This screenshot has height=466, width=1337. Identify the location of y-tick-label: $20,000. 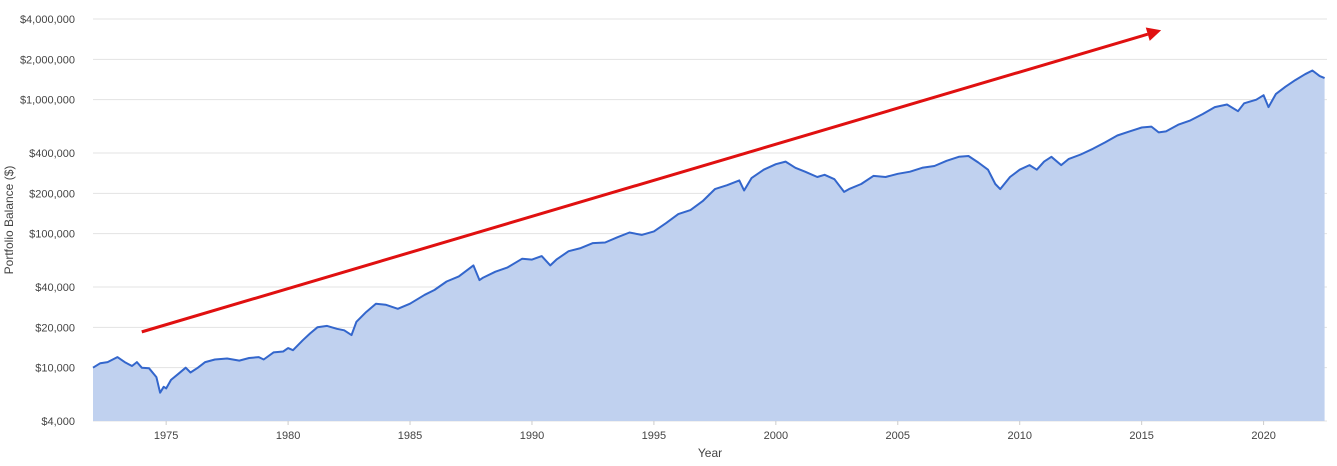
(55, 328).